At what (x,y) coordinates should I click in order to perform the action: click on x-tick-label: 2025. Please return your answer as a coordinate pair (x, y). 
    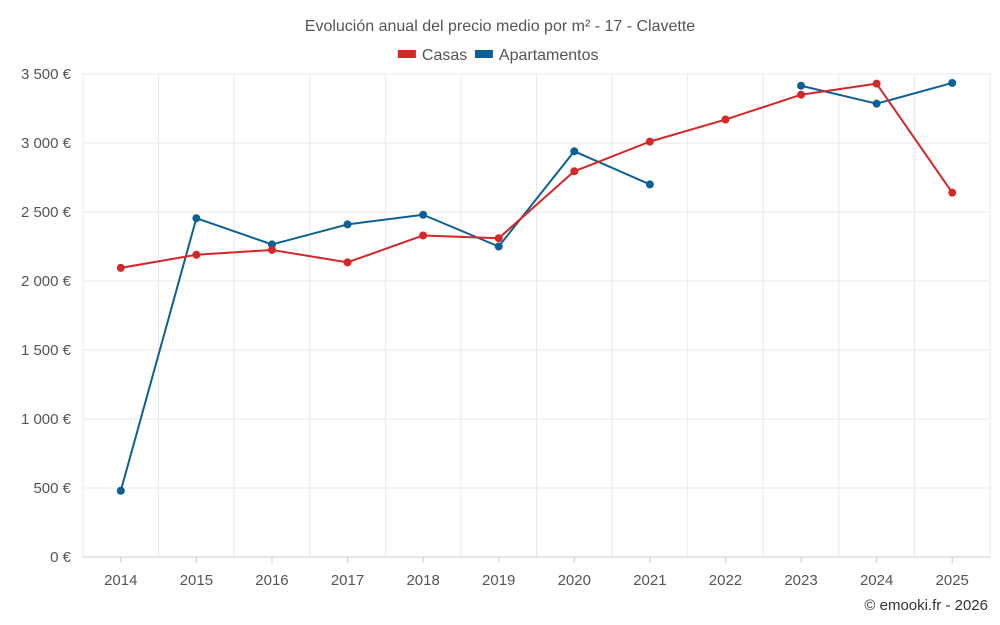
    Looking at the image, I should click on (952, 580).